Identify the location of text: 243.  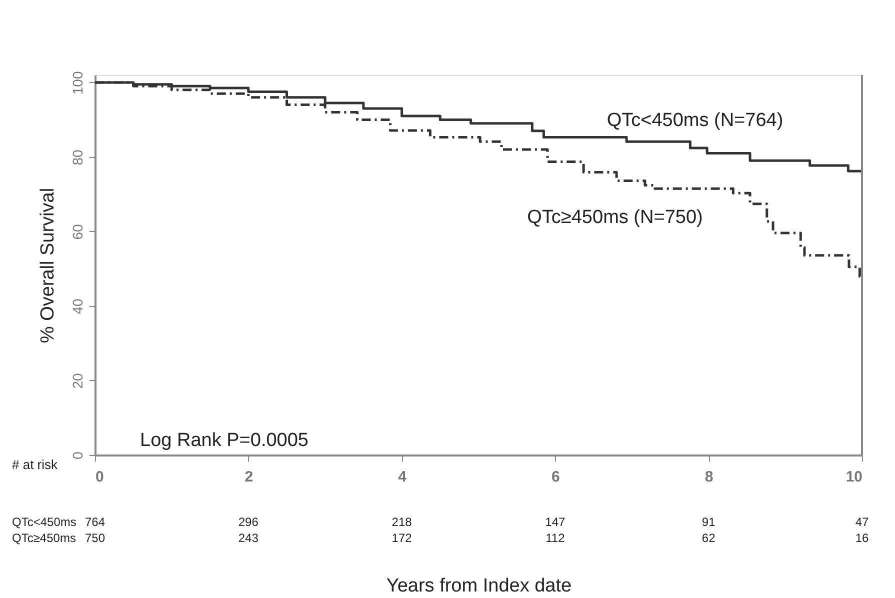
(248, 538).